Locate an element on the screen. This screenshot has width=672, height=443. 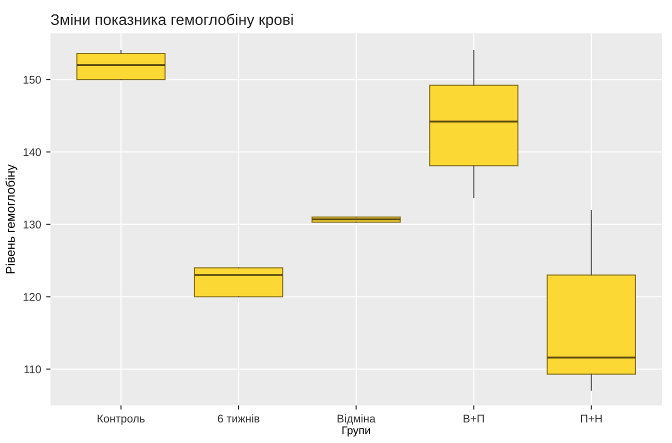
y-tick-label: 120 is located at coordinates (32, 297).